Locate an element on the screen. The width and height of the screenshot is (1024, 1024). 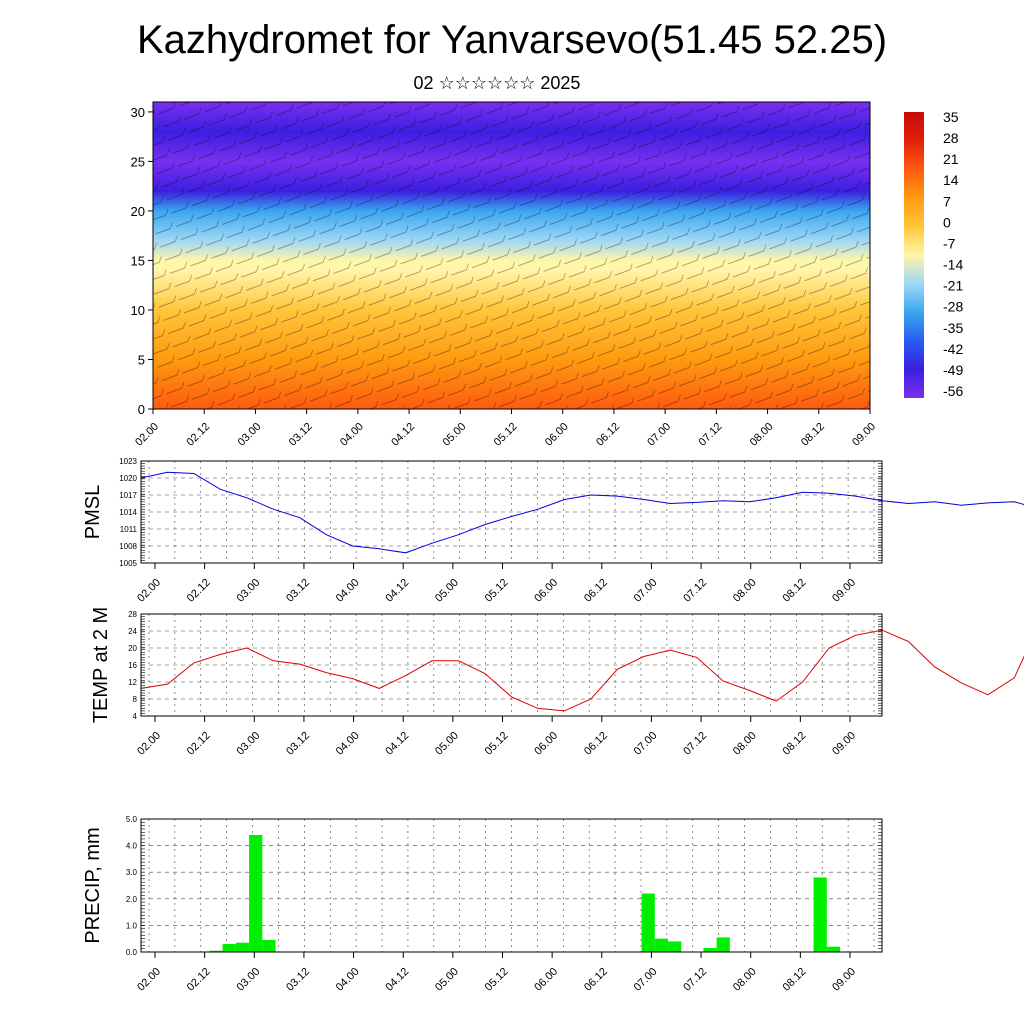
x-tick-label: 08.12 is located at coordinates (813, 435).